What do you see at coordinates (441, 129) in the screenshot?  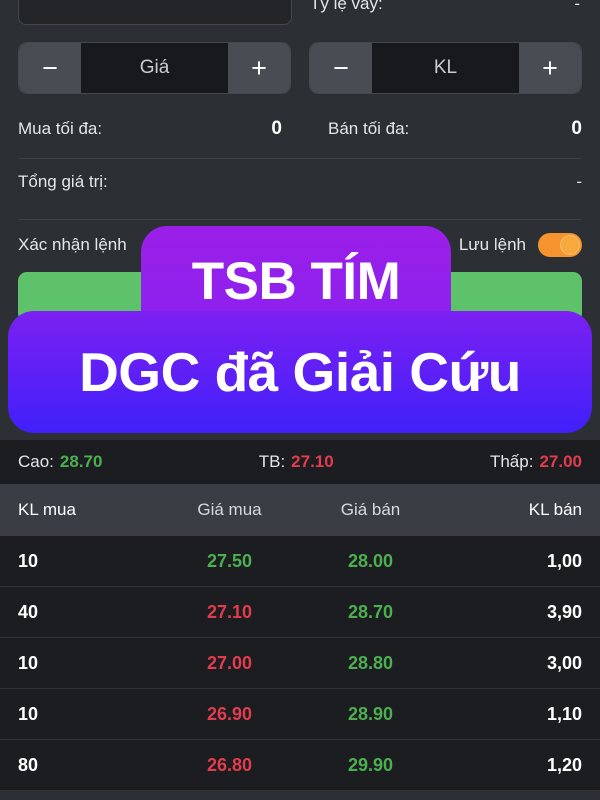 I see `max-sell-cell: Bán tối đa: 0` at bounding box center [441, 129].